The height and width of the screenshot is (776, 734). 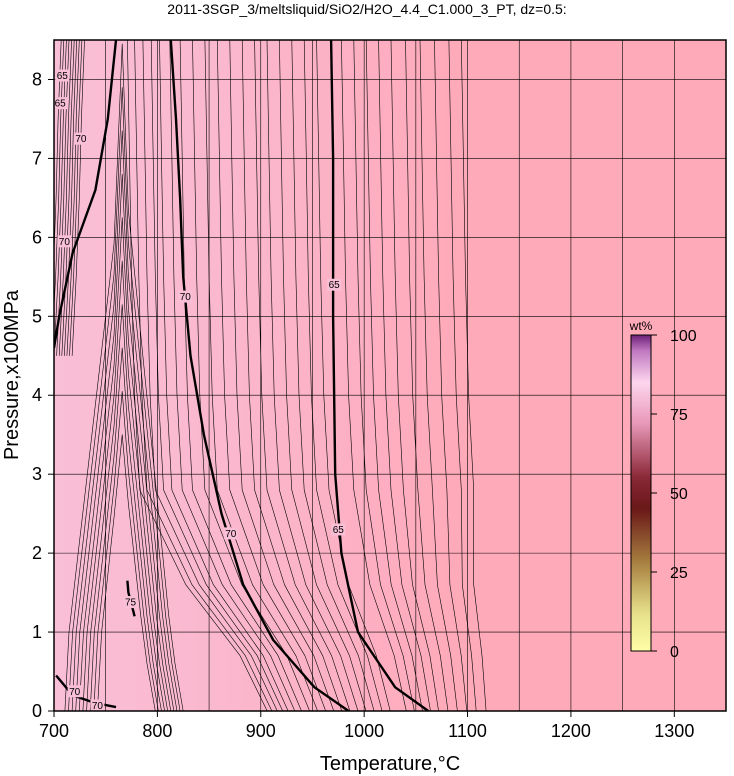 What do you see at coordinates (37, 237) in the screenshot?
I see `y-tick-label: 6` at bounding box center [37, 237].